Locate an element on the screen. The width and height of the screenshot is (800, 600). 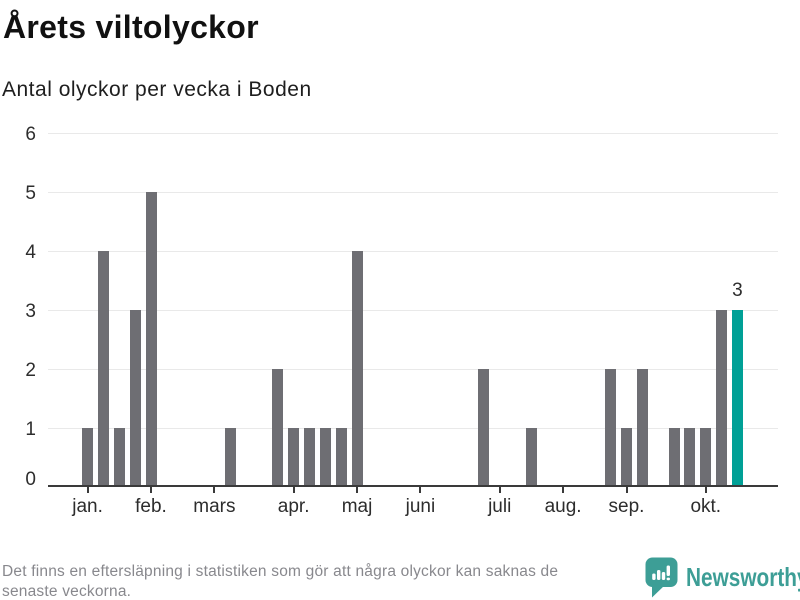
y-axis-label-3: 3 is located at coordinates (30, 311).